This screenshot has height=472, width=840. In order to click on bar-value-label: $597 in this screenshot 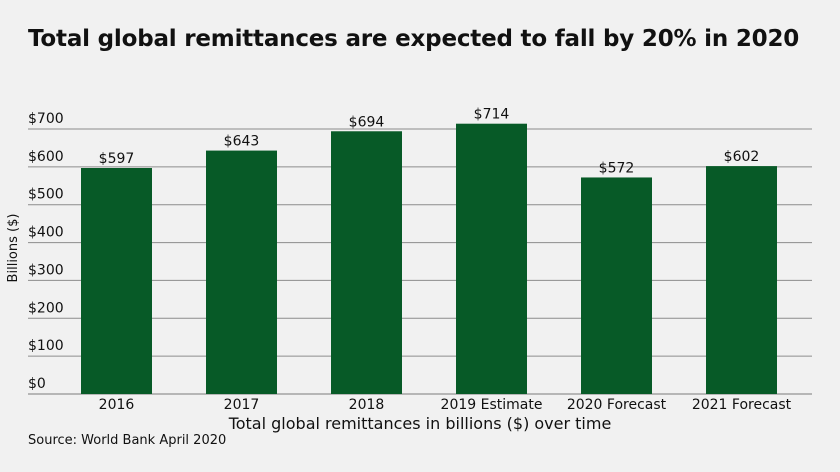, I will do `click(117, 159)`.